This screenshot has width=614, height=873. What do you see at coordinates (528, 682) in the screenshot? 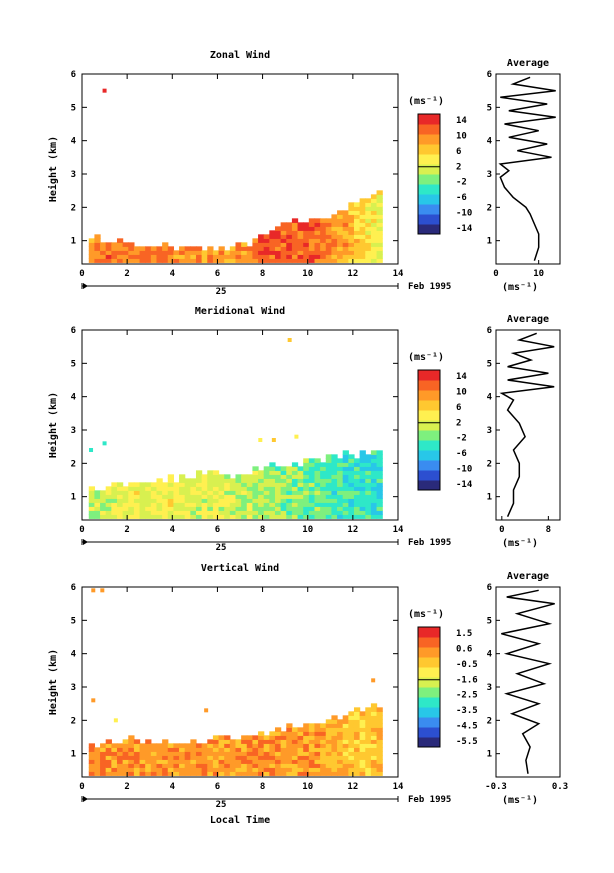
I see `profile-frame` at bounding box center [528, 682].